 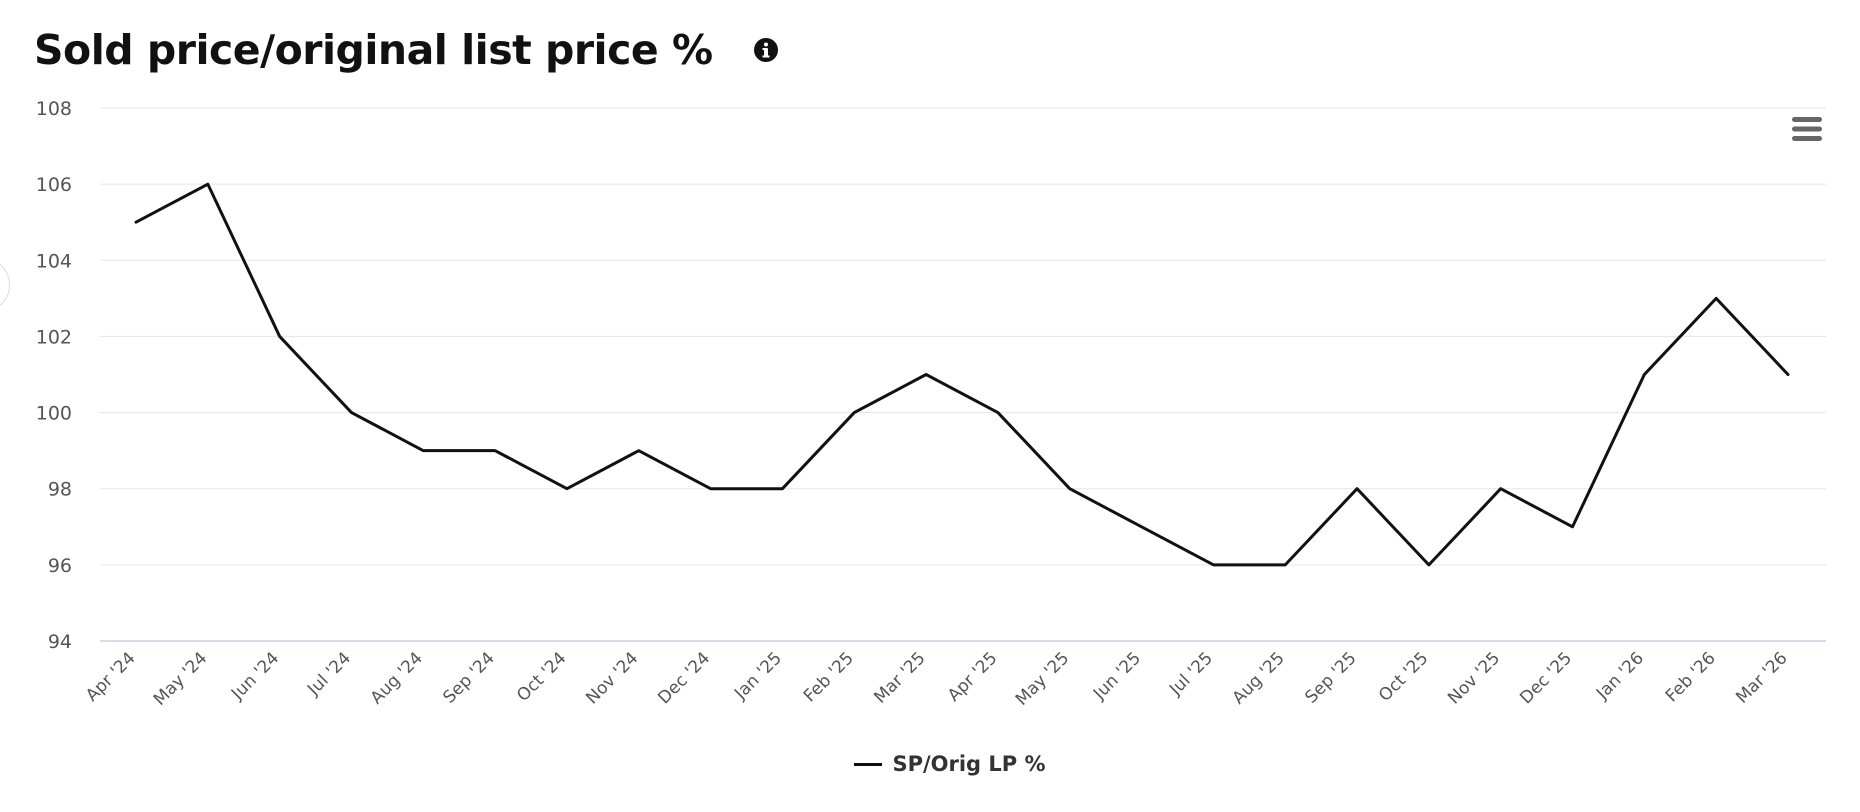 I want to click on x-tick-label: Feb '26, so click(x=1691, y=677).